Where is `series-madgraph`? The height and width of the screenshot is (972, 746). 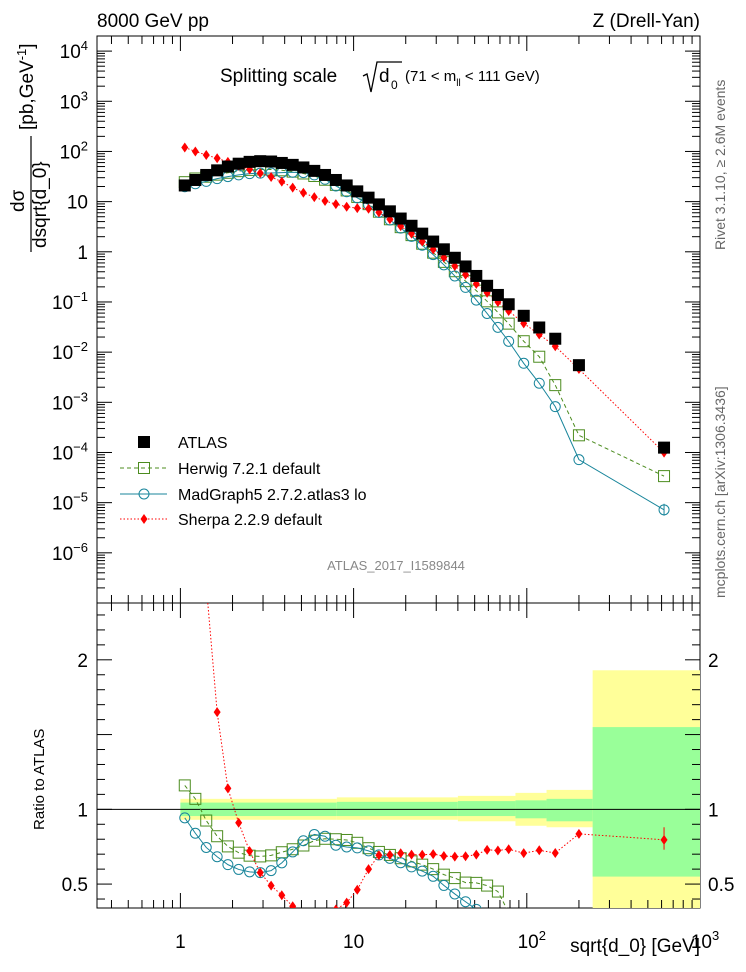
series-madgraph is located at coordinates (330, 860).